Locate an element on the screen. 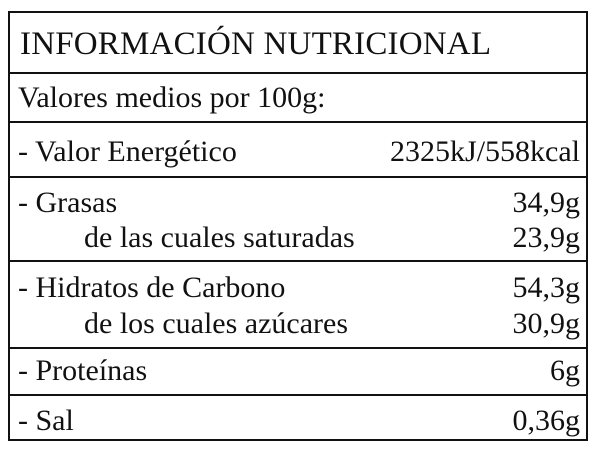 This screenshot has height=452, width=599. subtitle-row: Valores medios por 100g: is located at coordinates (298, 98).